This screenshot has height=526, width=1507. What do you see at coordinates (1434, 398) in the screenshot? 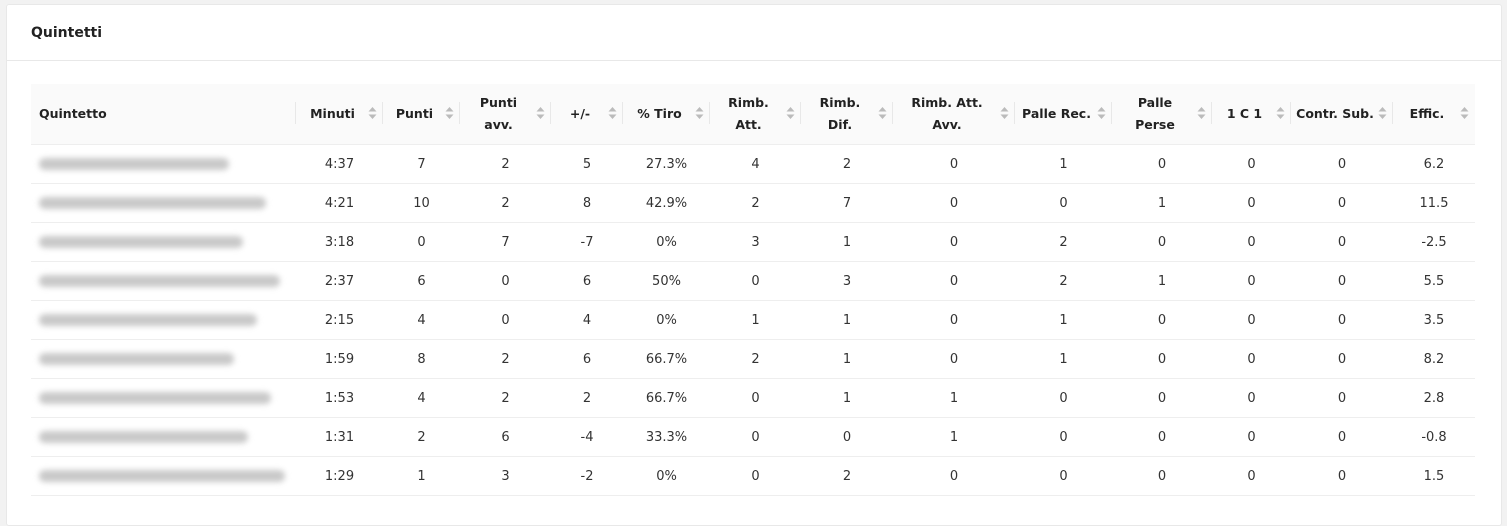
I see `table-cell: 2.8` at bounding box center [1434, 398].